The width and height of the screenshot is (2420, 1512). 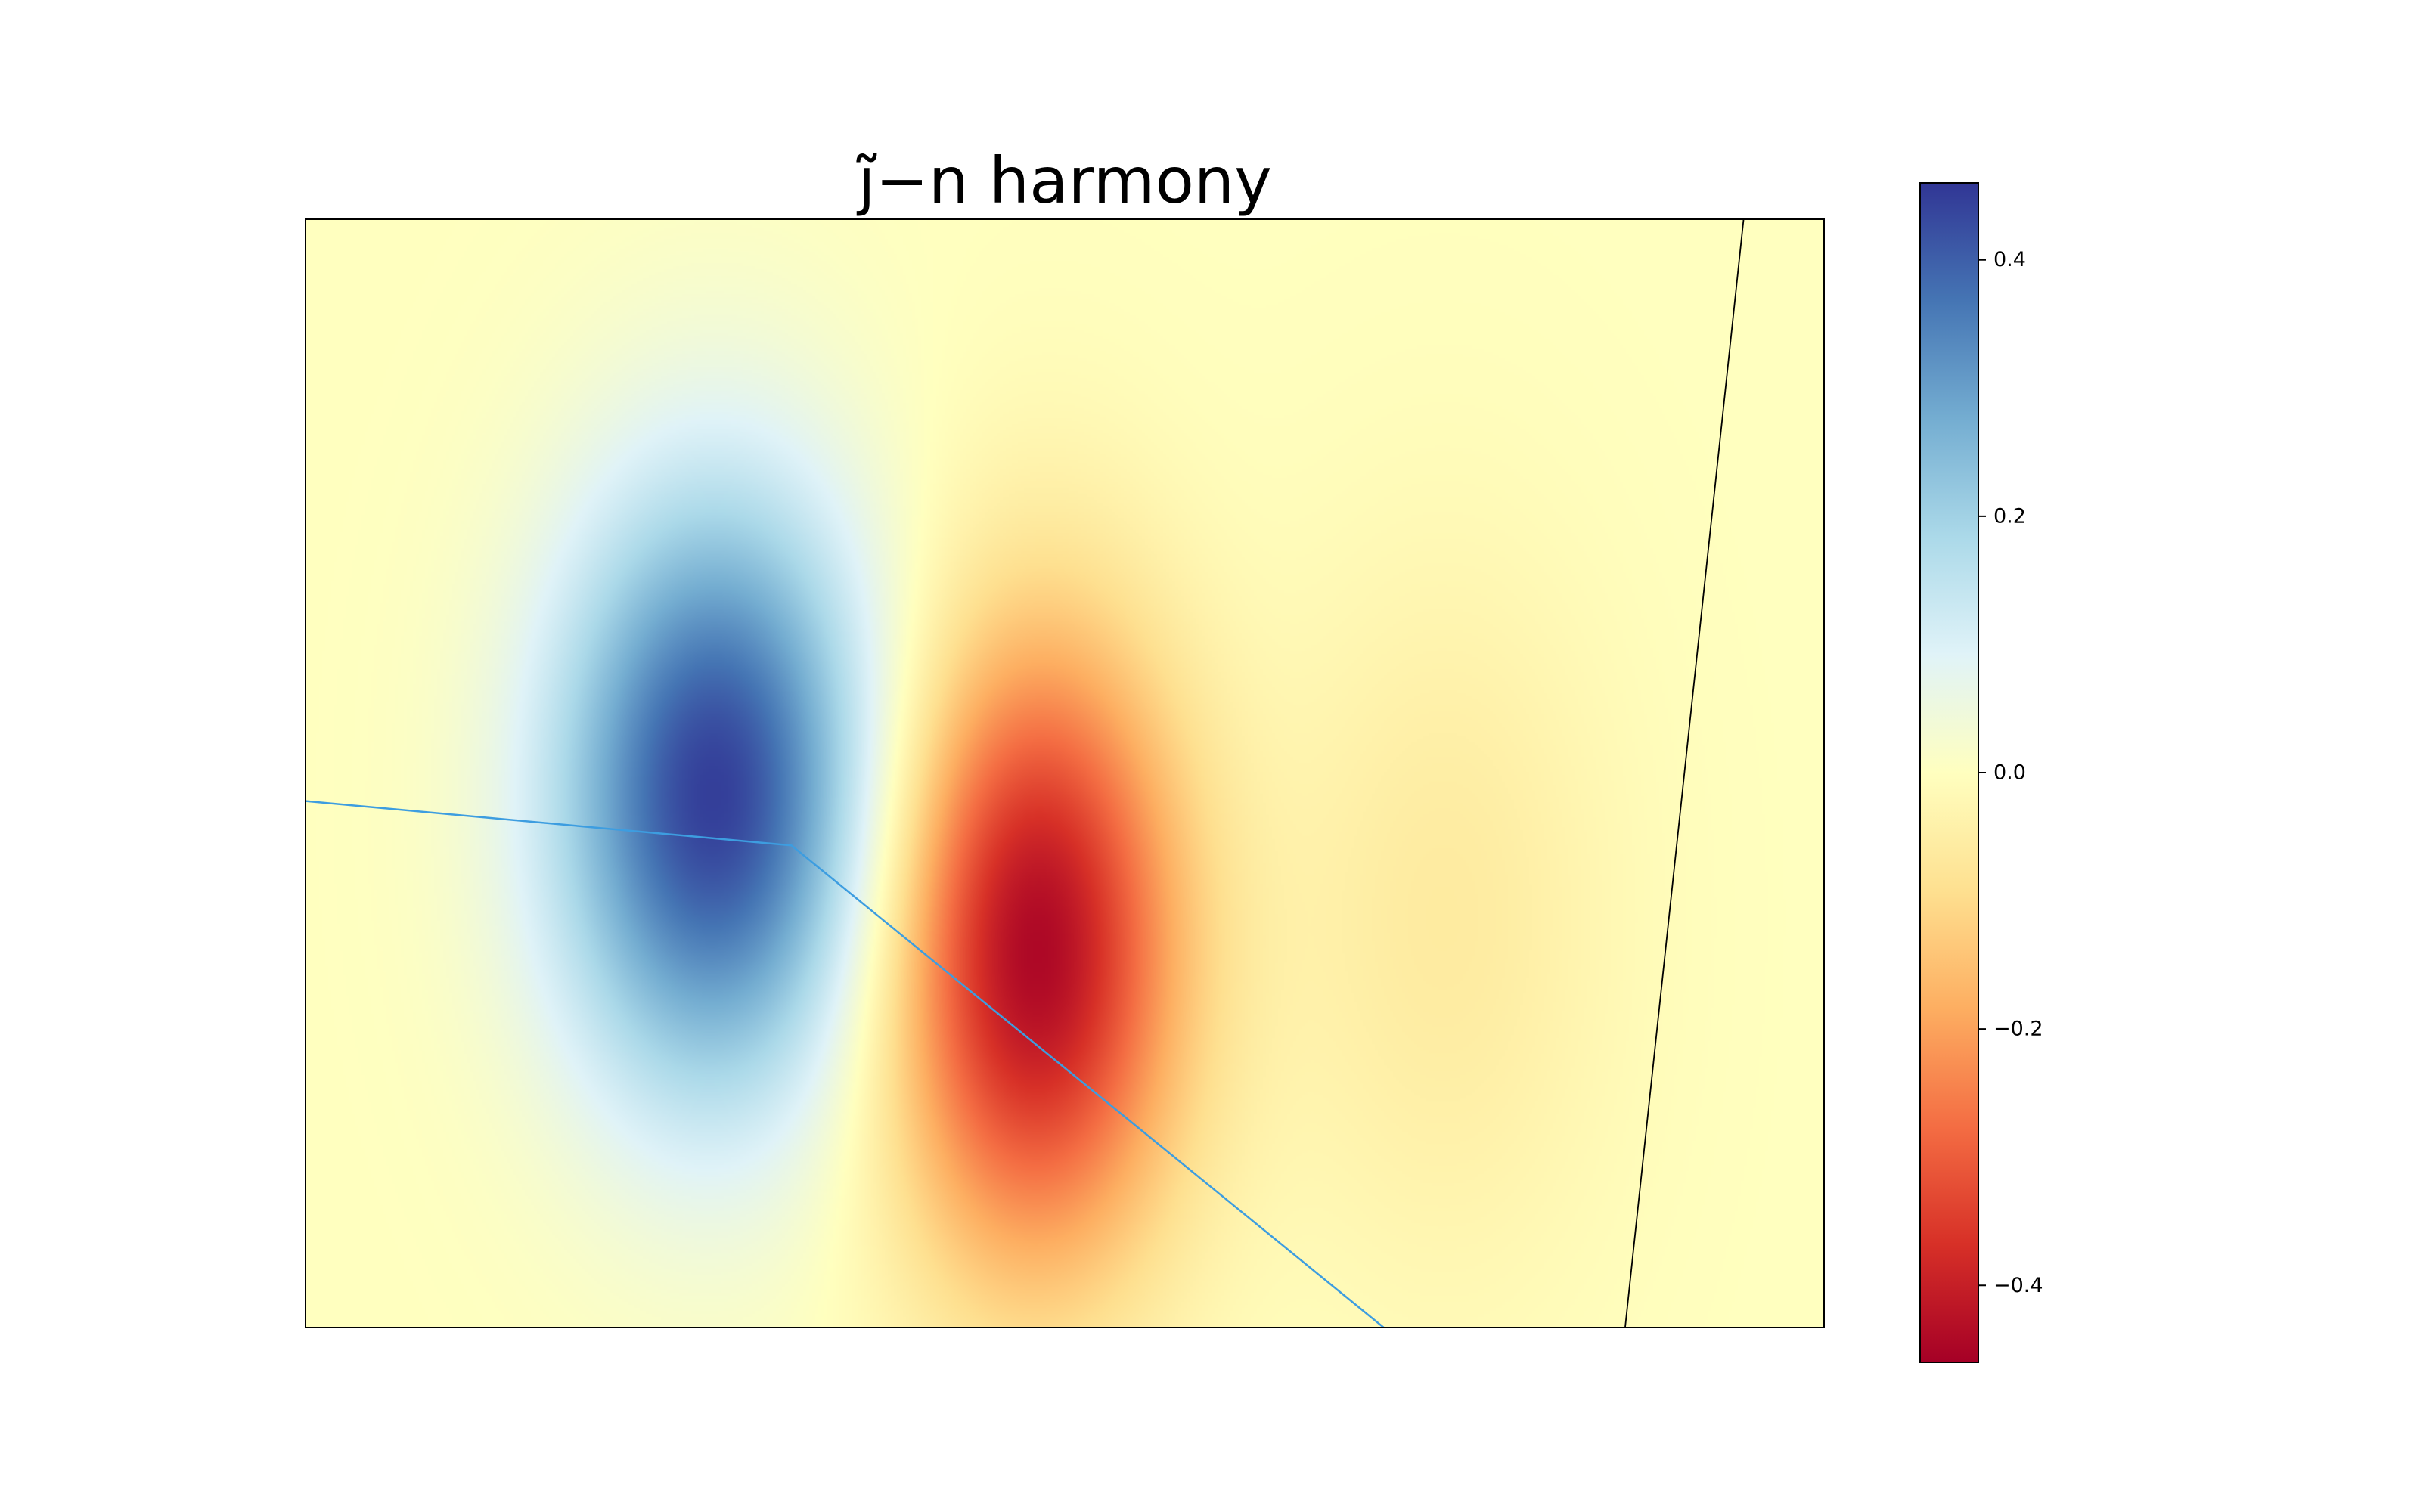 I want to click on colorbar-gradient, so click(x=1949, y=772).